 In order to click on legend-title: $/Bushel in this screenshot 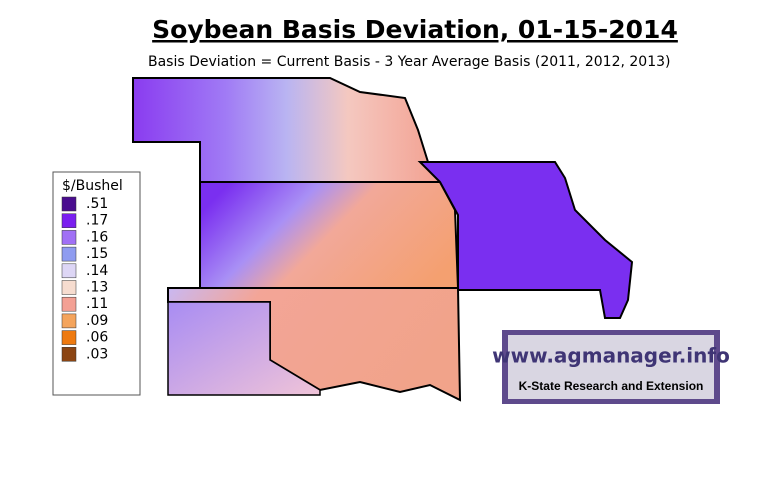, I will do `click(92, 186)`.